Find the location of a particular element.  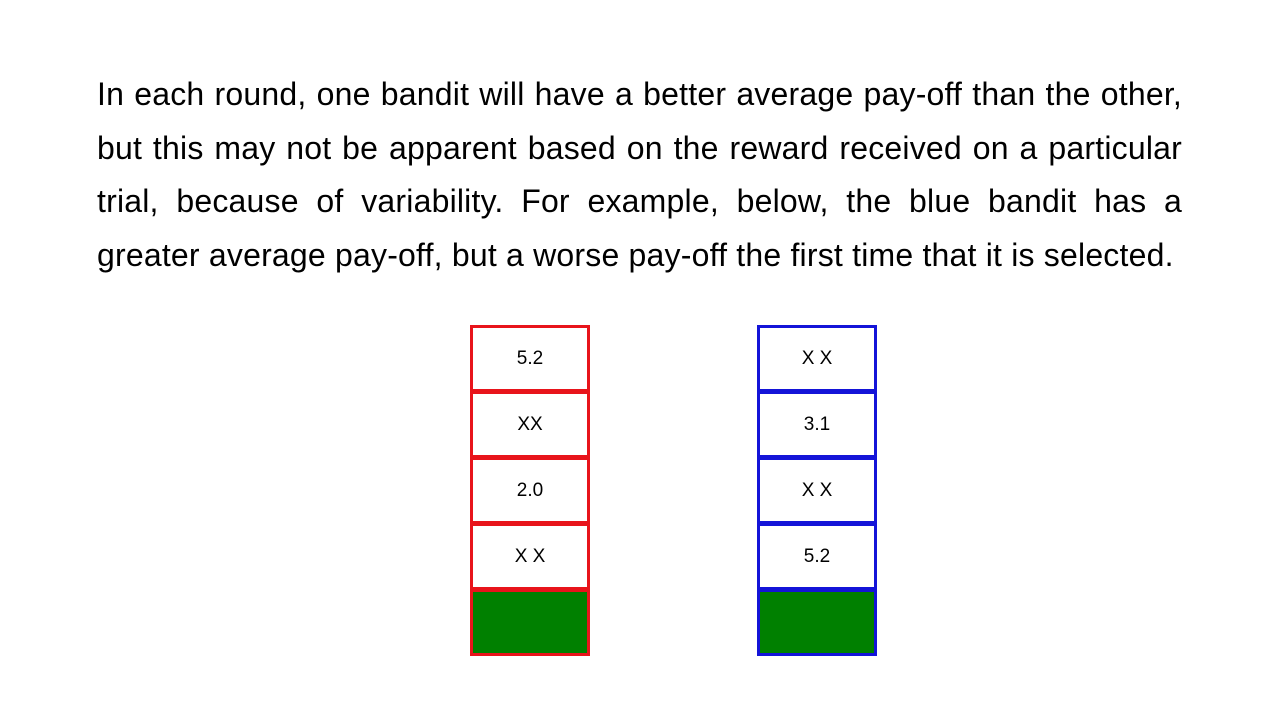

blue-bandit-column: X X 3.1 X X 5.2 is located at coordinates (817, 490).